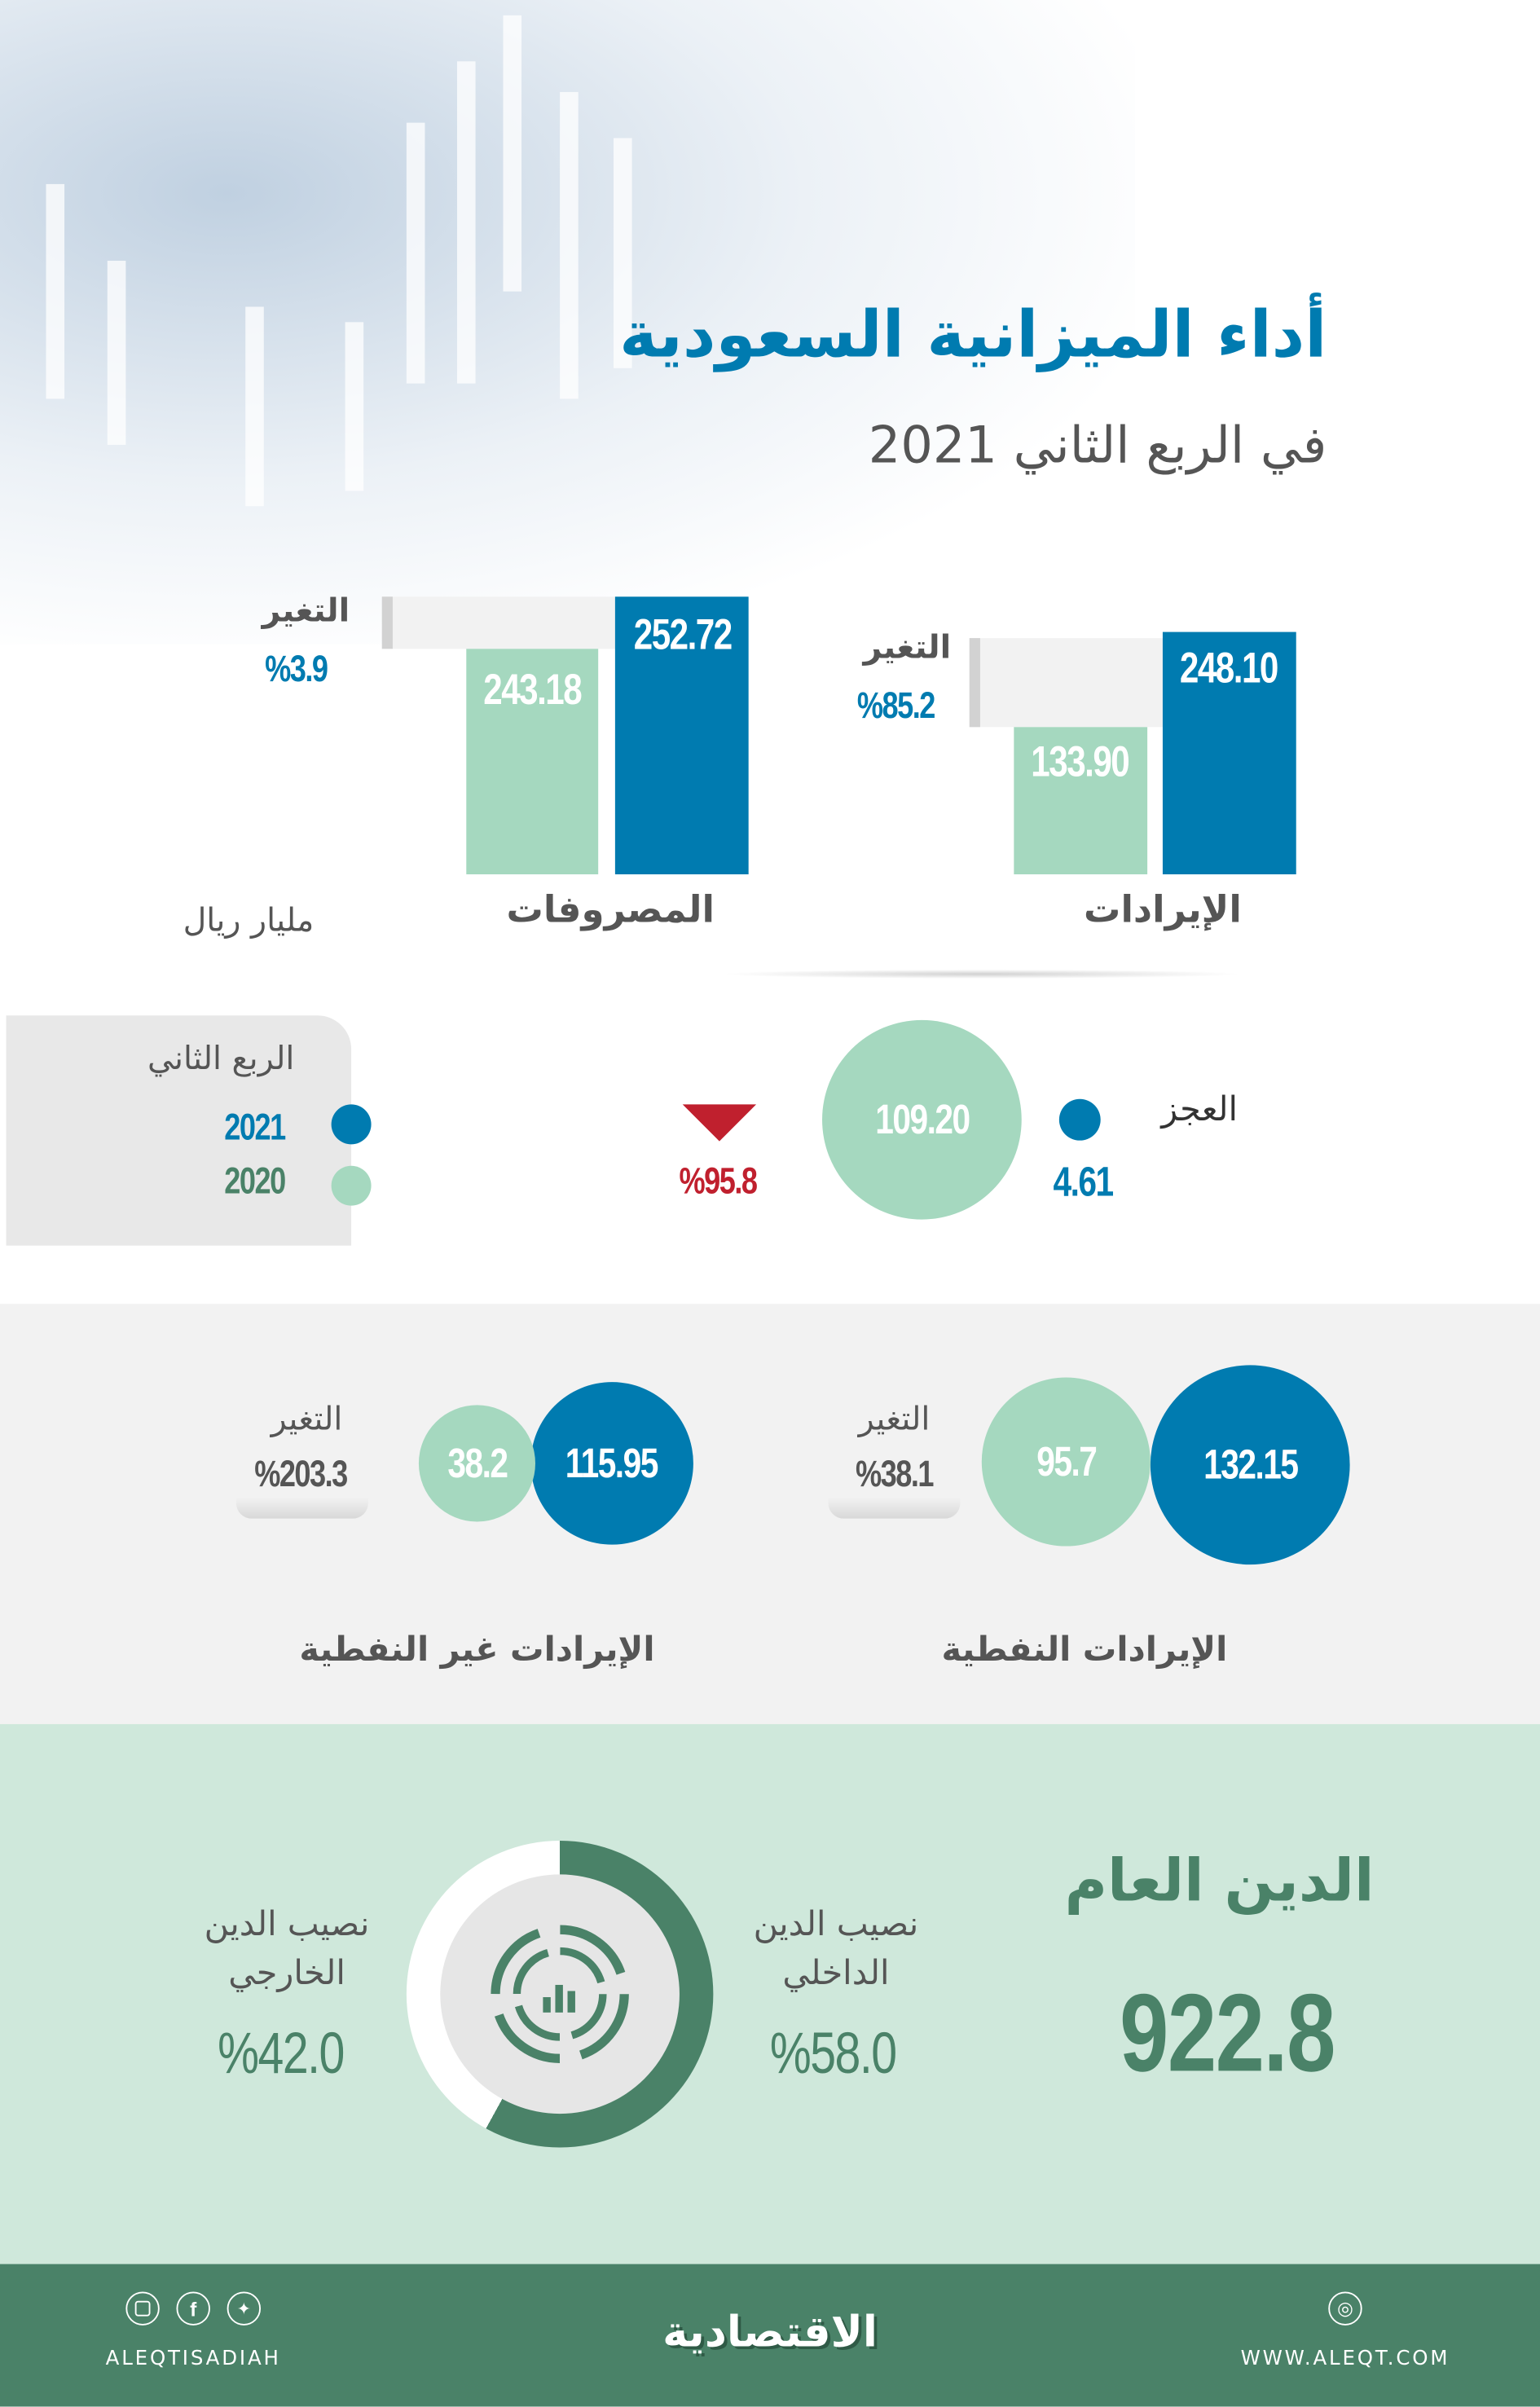 This screenshot has height=2407, width=1540. I want to click on deficit-value-2021: 4.61, so click(1083, 1182).